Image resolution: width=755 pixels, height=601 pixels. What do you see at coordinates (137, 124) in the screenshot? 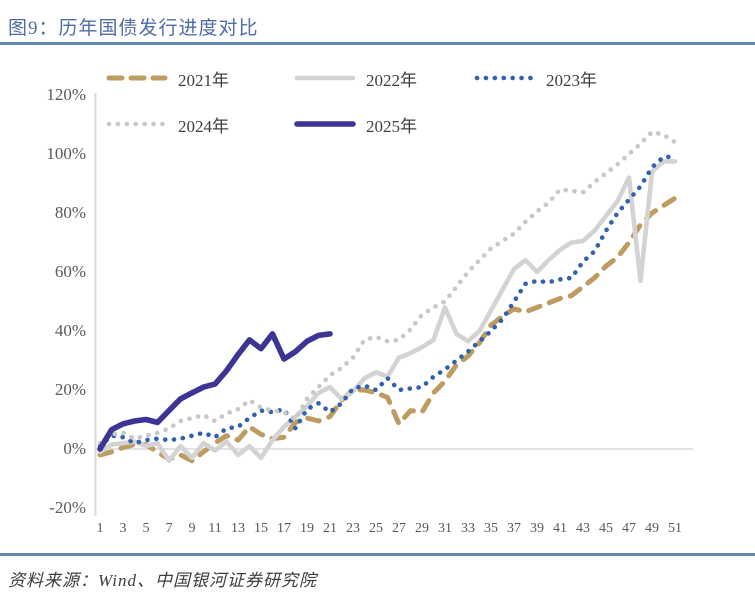
I see `legend-swatch-2024年` at bounding box center [137, 124].